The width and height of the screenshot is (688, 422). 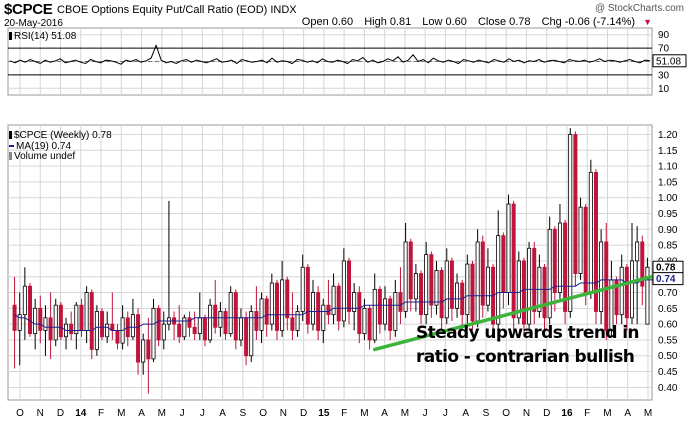 What do you see at coordinates (338, 305) in the screenshot?
I see `ma-line` at bounding box center [338, 305].